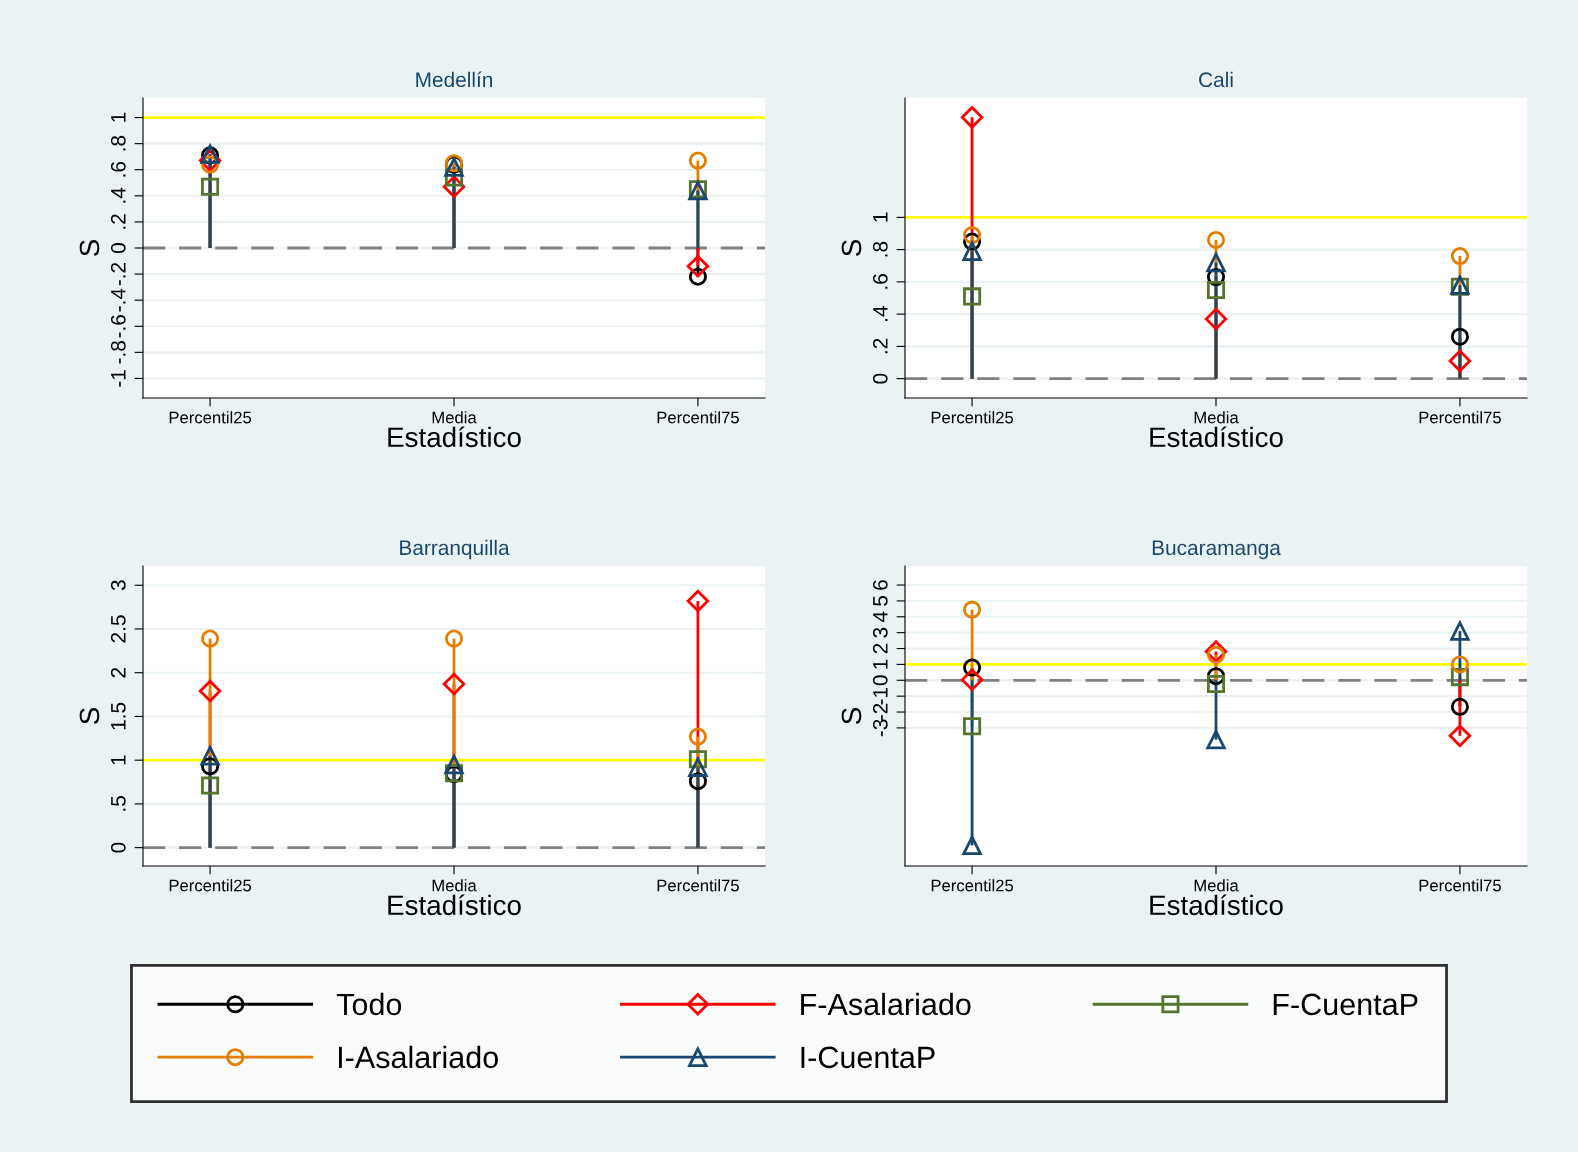  I want to click on chart-title: Barranquilla, so click(455, 549).